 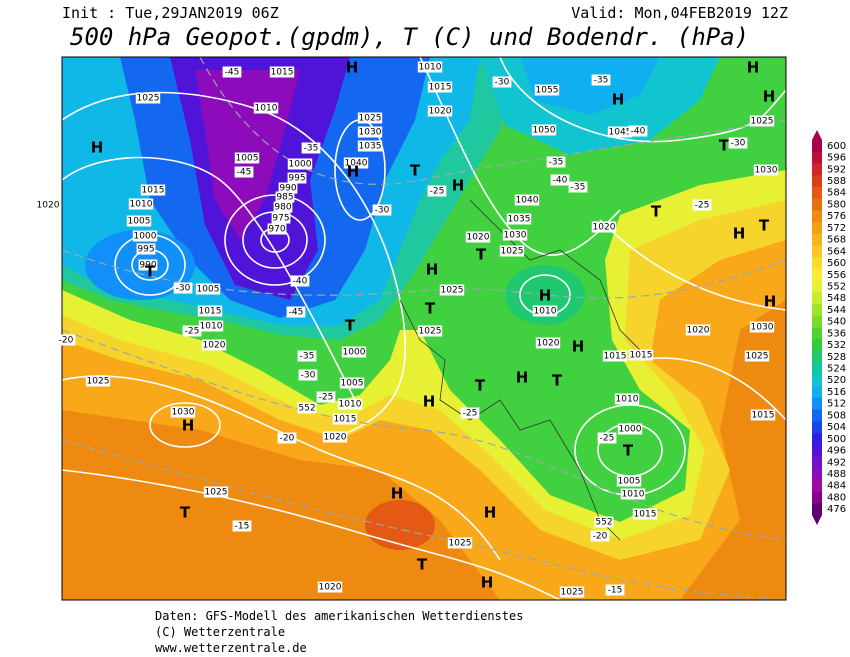 What do you see at coordinates (370, 147) in the screenshot?
I see `isobar-label: 1035` at bounding box center [370, 147].